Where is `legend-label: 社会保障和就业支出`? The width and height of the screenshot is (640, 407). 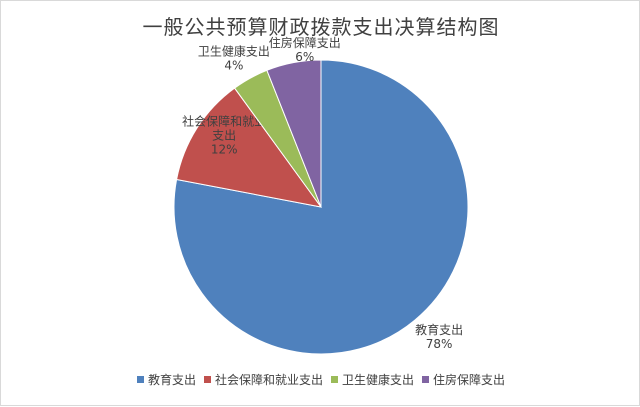
legend-label: 社会保障和就业支出 is located at coordinates (268, 380).